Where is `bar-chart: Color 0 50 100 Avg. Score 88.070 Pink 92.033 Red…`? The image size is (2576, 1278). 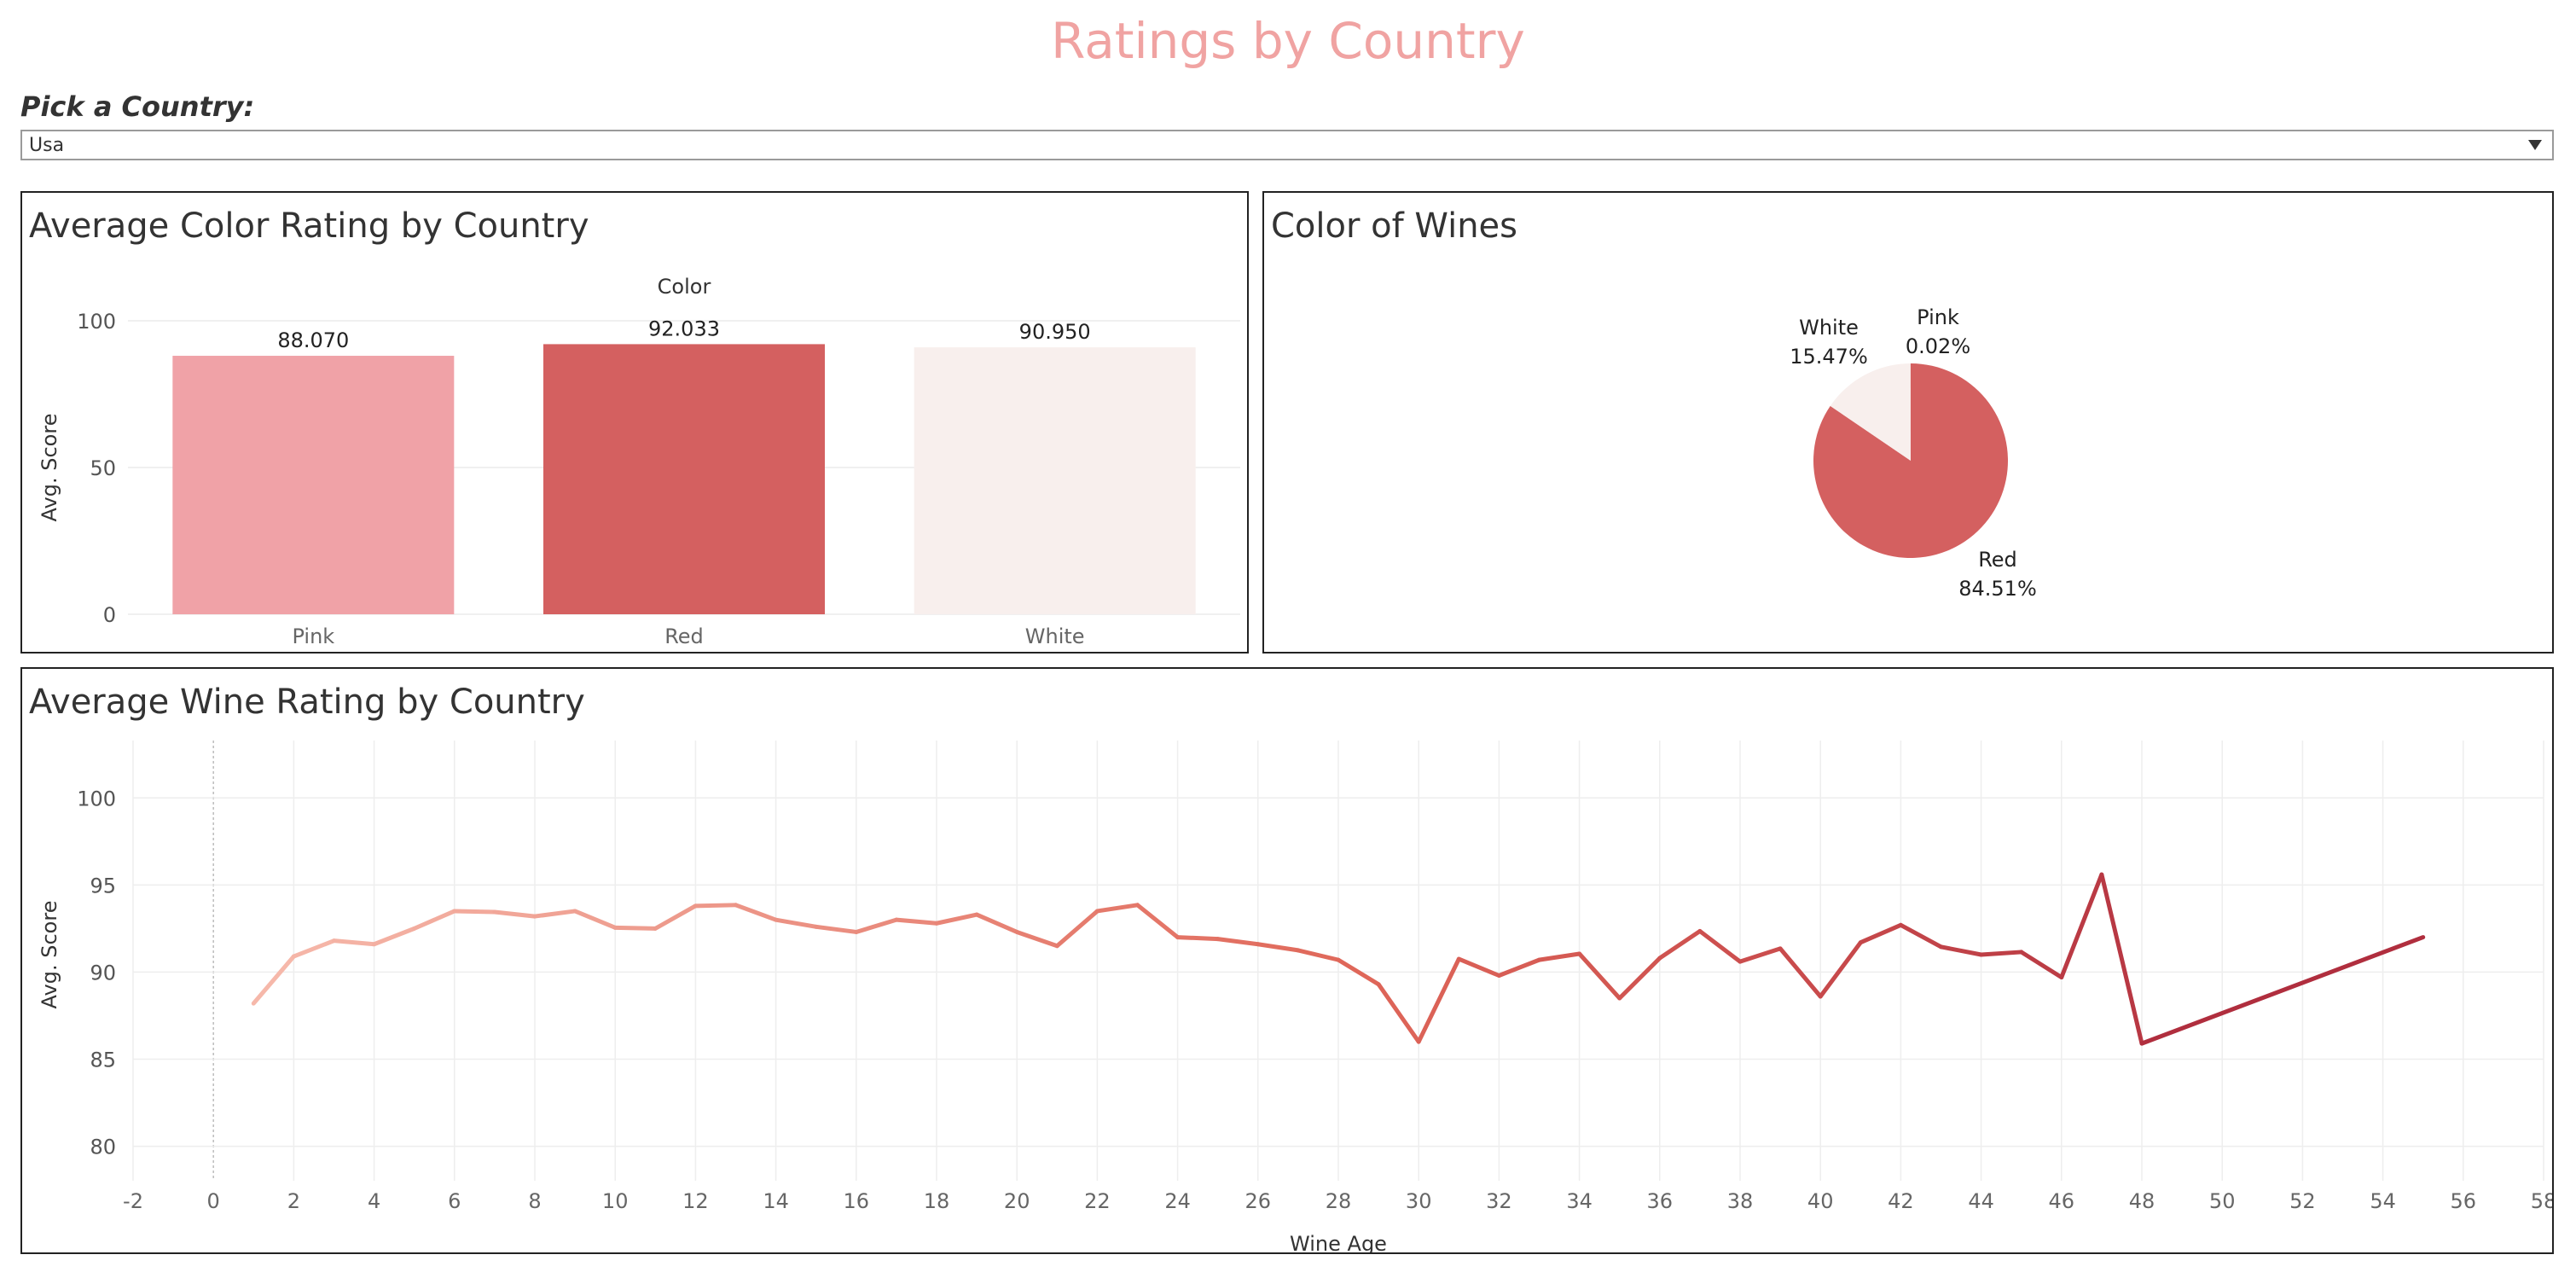
bar-chart: Color 0 50 100 Avg. Score 88.070 Pink 92.033 Red… is located at coordinates (639, 461).